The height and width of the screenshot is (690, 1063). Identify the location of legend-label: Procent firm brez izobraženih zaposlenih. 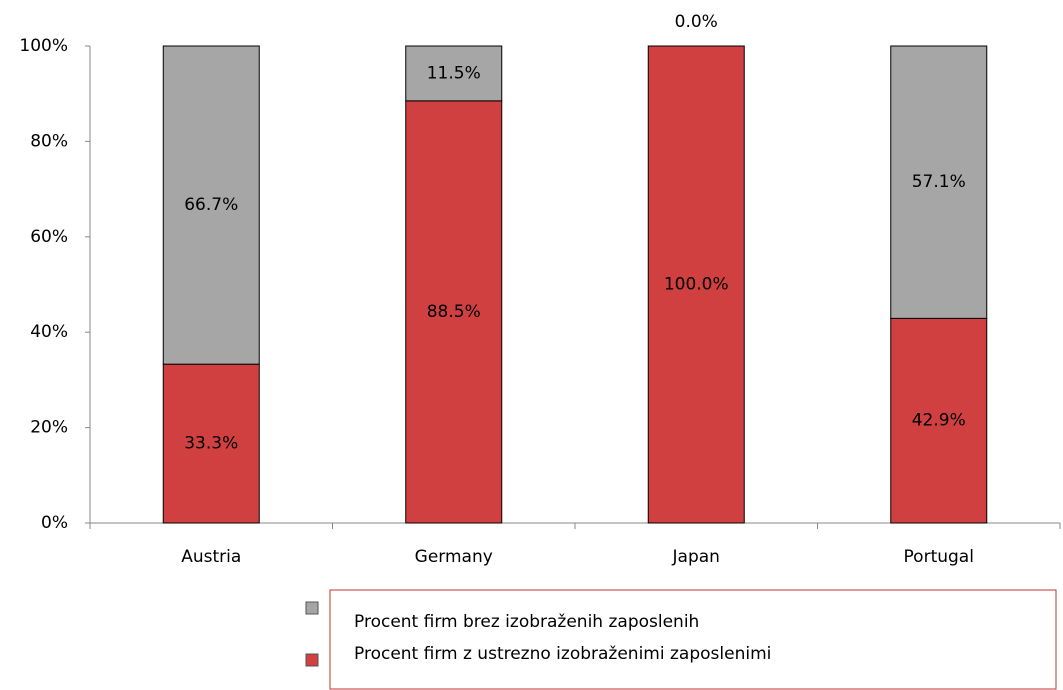
(526, 622).